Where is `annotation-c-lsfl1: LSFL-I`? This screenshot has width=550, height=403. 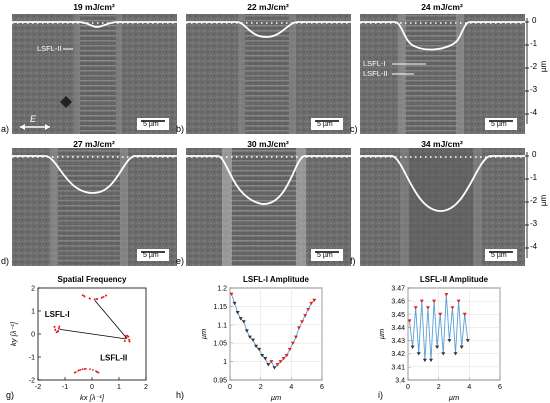
annotation-c-lsfl1: LSFL-I is located at coordinates (374, 63).